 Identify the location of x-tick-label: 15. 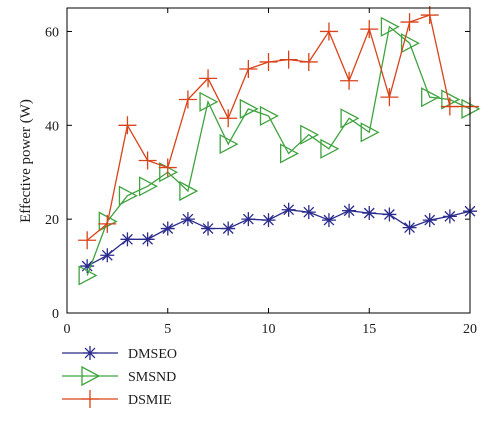
(369, 329).